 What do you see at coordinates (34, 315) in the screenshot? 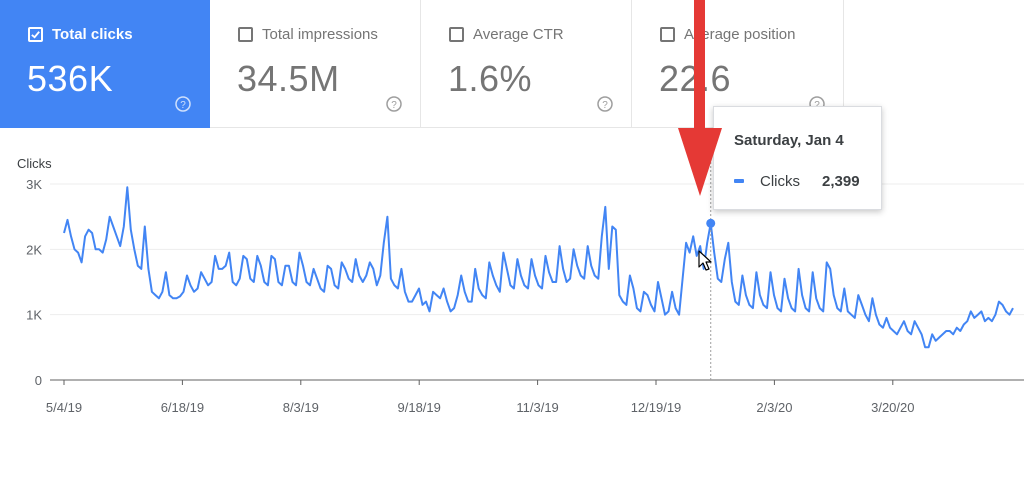
I see `y-tick-label: 1K` at bounding box center [34, 315].